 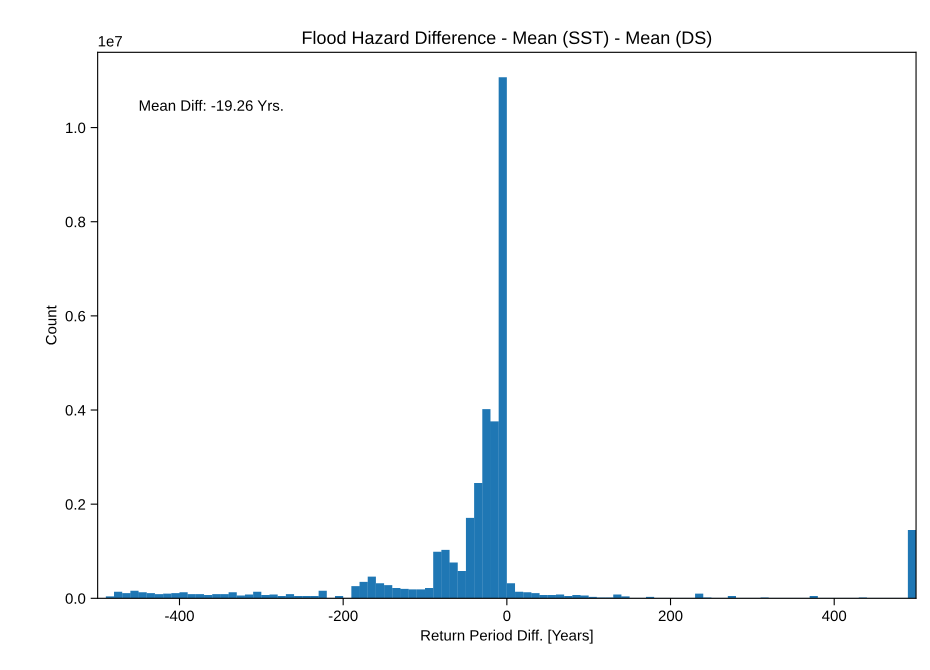 I want to click on x-axis-title: Return Period Diff. [Years], so click(x=507, y=637).